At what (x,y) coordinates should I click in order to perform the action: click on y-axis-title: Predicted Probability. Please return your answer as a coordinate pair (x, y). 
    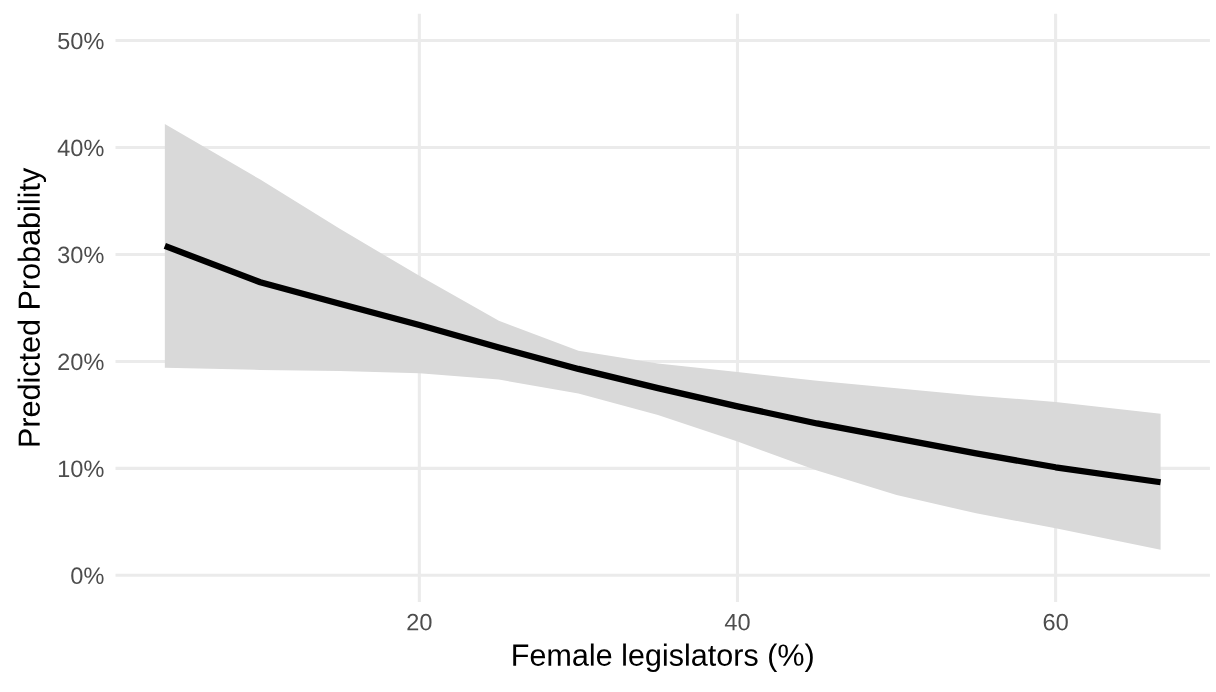
    Looking at the image, I should click on (32, 306).